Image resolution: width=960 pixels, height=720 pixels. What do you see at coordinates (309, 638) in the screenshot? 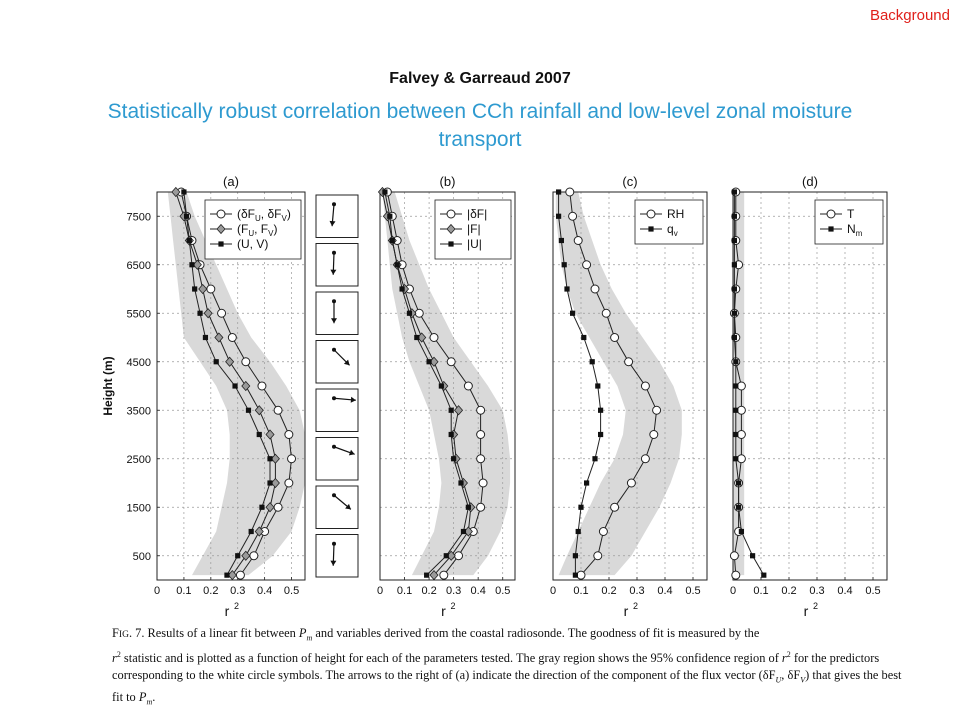
I see `caption-pm-sub: m` at bounding box center [309, 638].